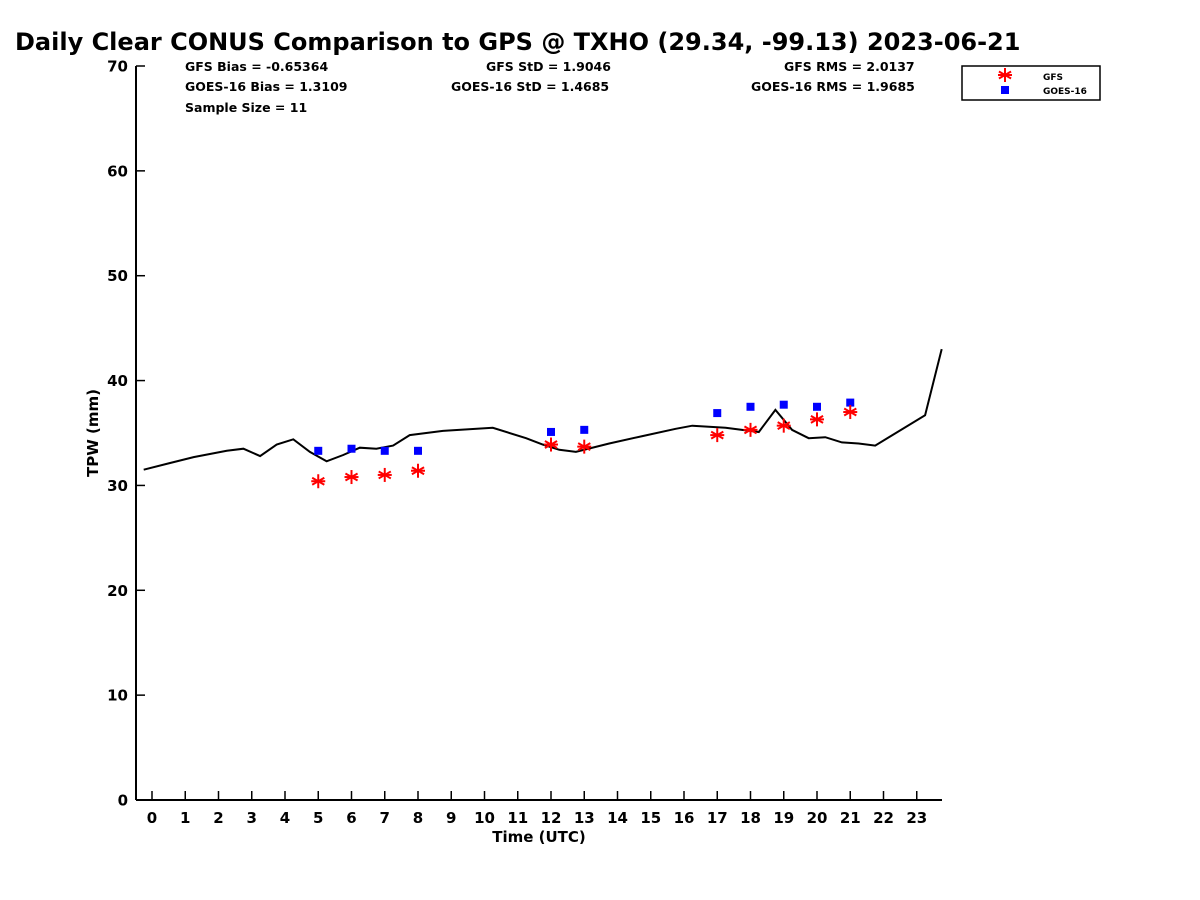 The image size is (1200, 900). I want to click on x-tick-label: 11, so click(517, 818).